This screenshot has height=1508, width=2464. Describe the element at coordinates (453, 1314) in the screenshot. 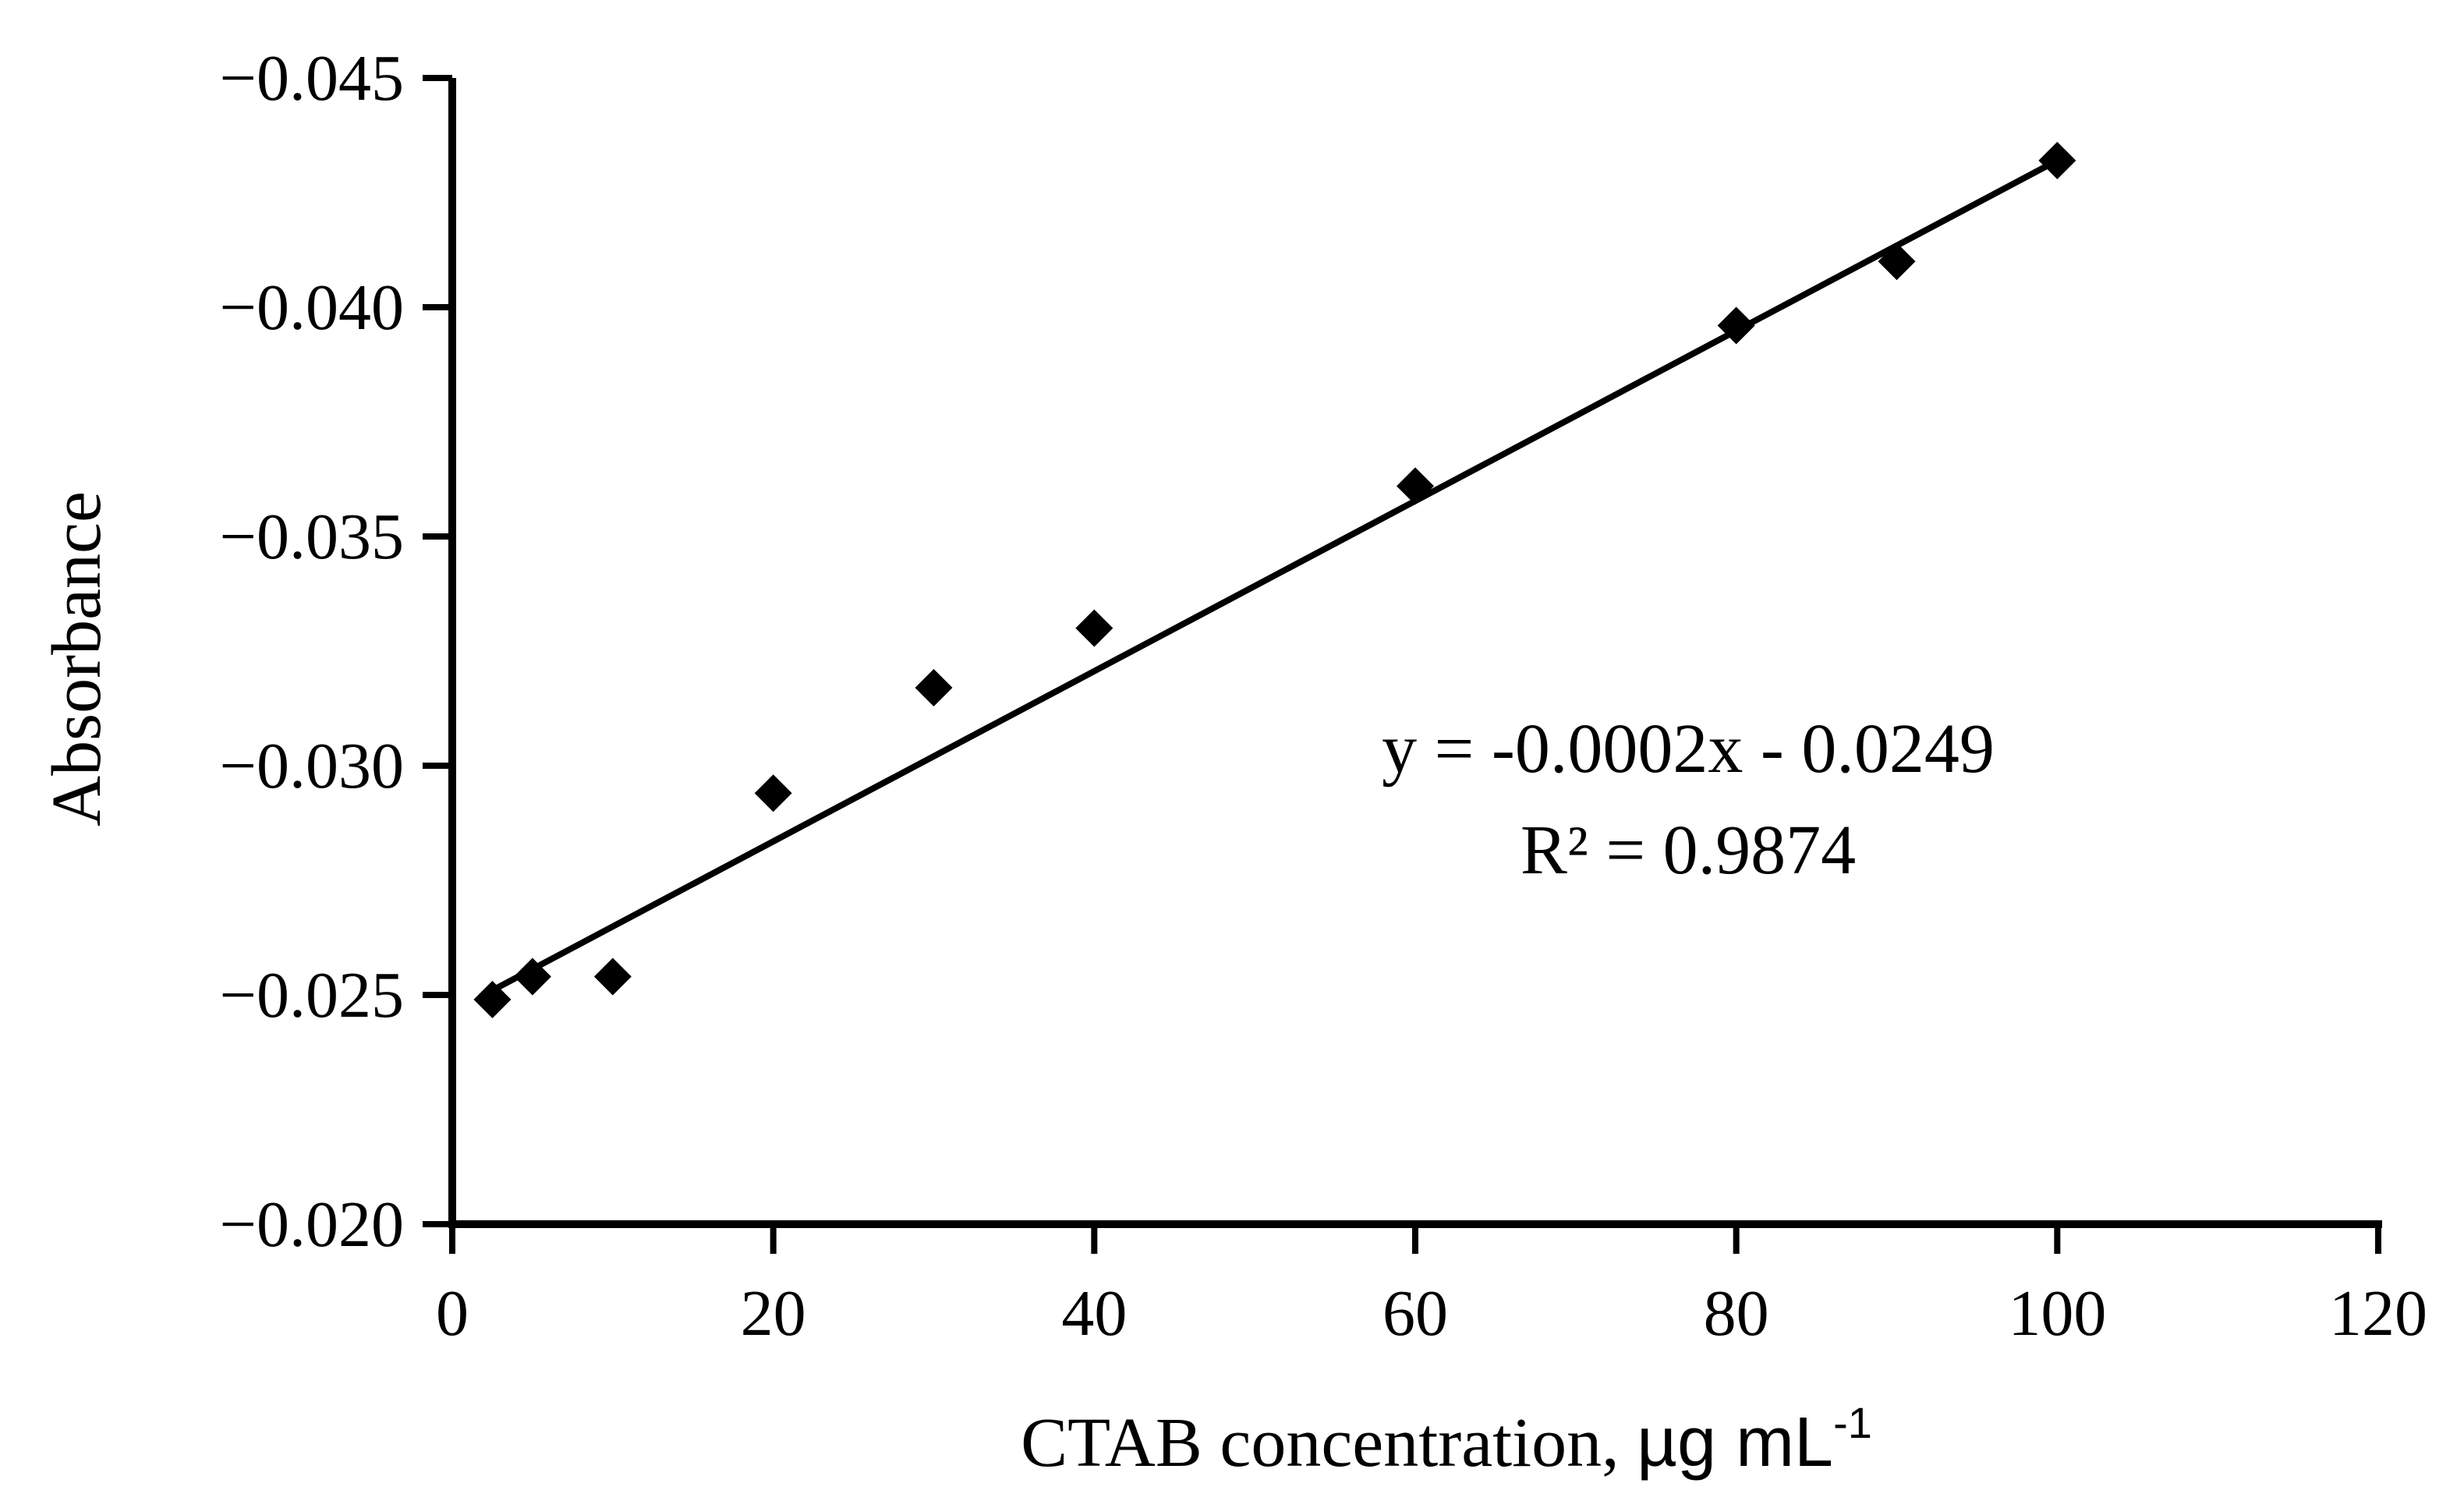

I see `x-tick-label: 0` at that location.